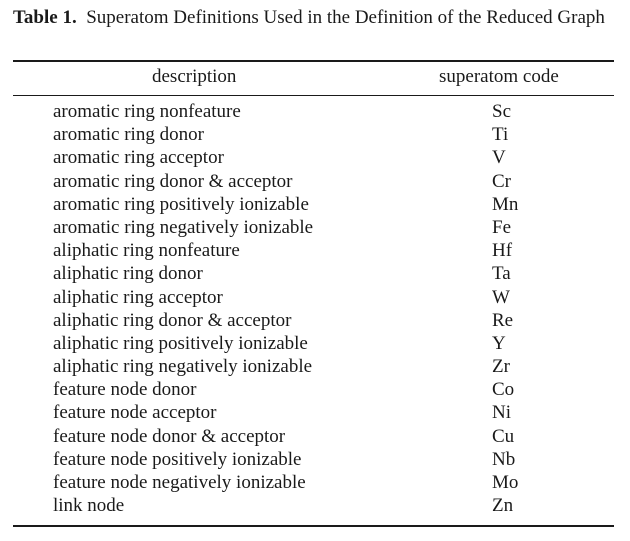  What do you see at coordinates (315, 505) in the screenshot?
I see `table-row: link node Zn` at bounding box center [315, 505].